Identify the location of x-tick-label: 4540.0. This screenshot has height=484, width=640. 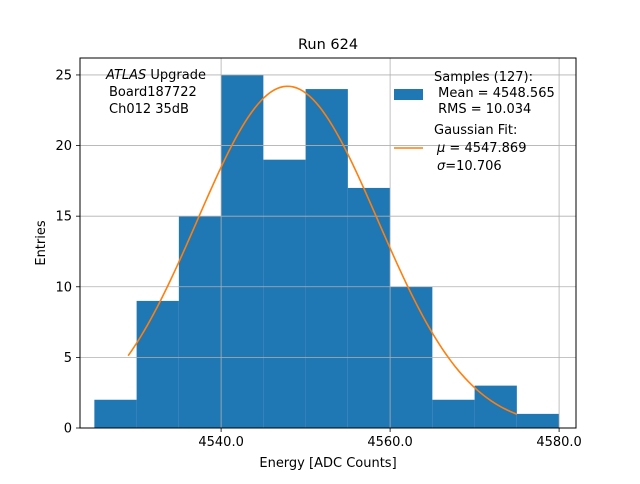
(221, 442).